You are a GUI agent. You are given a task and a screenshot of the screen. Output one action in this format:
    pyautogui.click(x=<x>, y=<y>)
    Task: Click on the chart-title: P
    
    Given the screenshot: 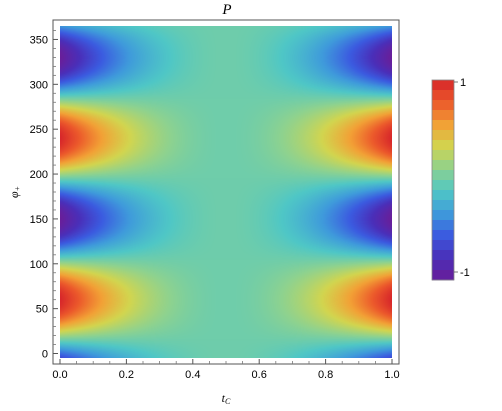 What is the action you would take?
    pyautogui.click(x=226, y=10)
    